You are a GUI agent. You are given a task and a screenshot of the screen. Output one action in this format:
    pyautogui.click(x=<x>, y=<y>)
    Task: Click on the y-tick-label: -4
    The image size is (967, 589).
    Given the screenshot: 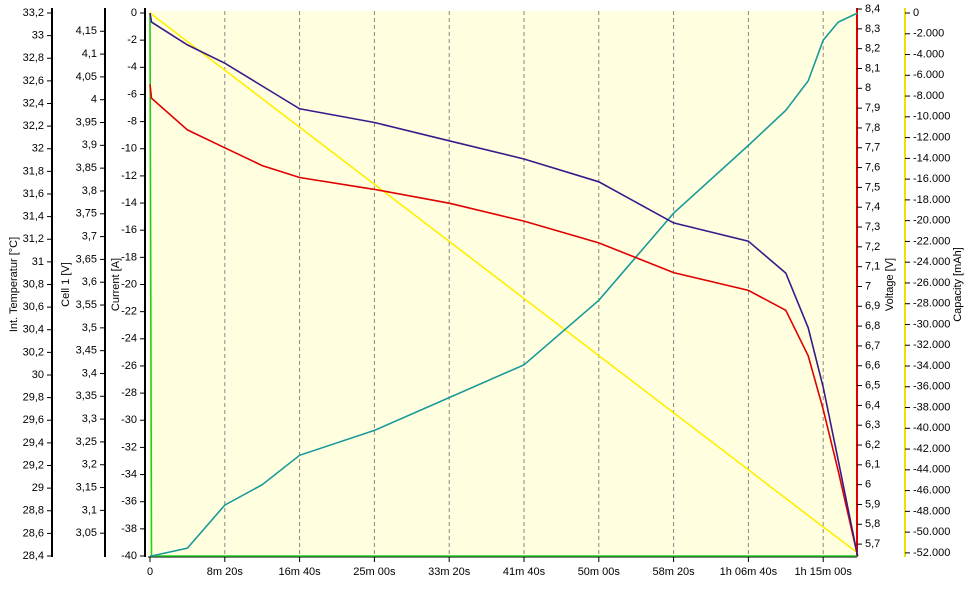 What is the action you would take?
    pyautogui.click(x=132, y=67)
    